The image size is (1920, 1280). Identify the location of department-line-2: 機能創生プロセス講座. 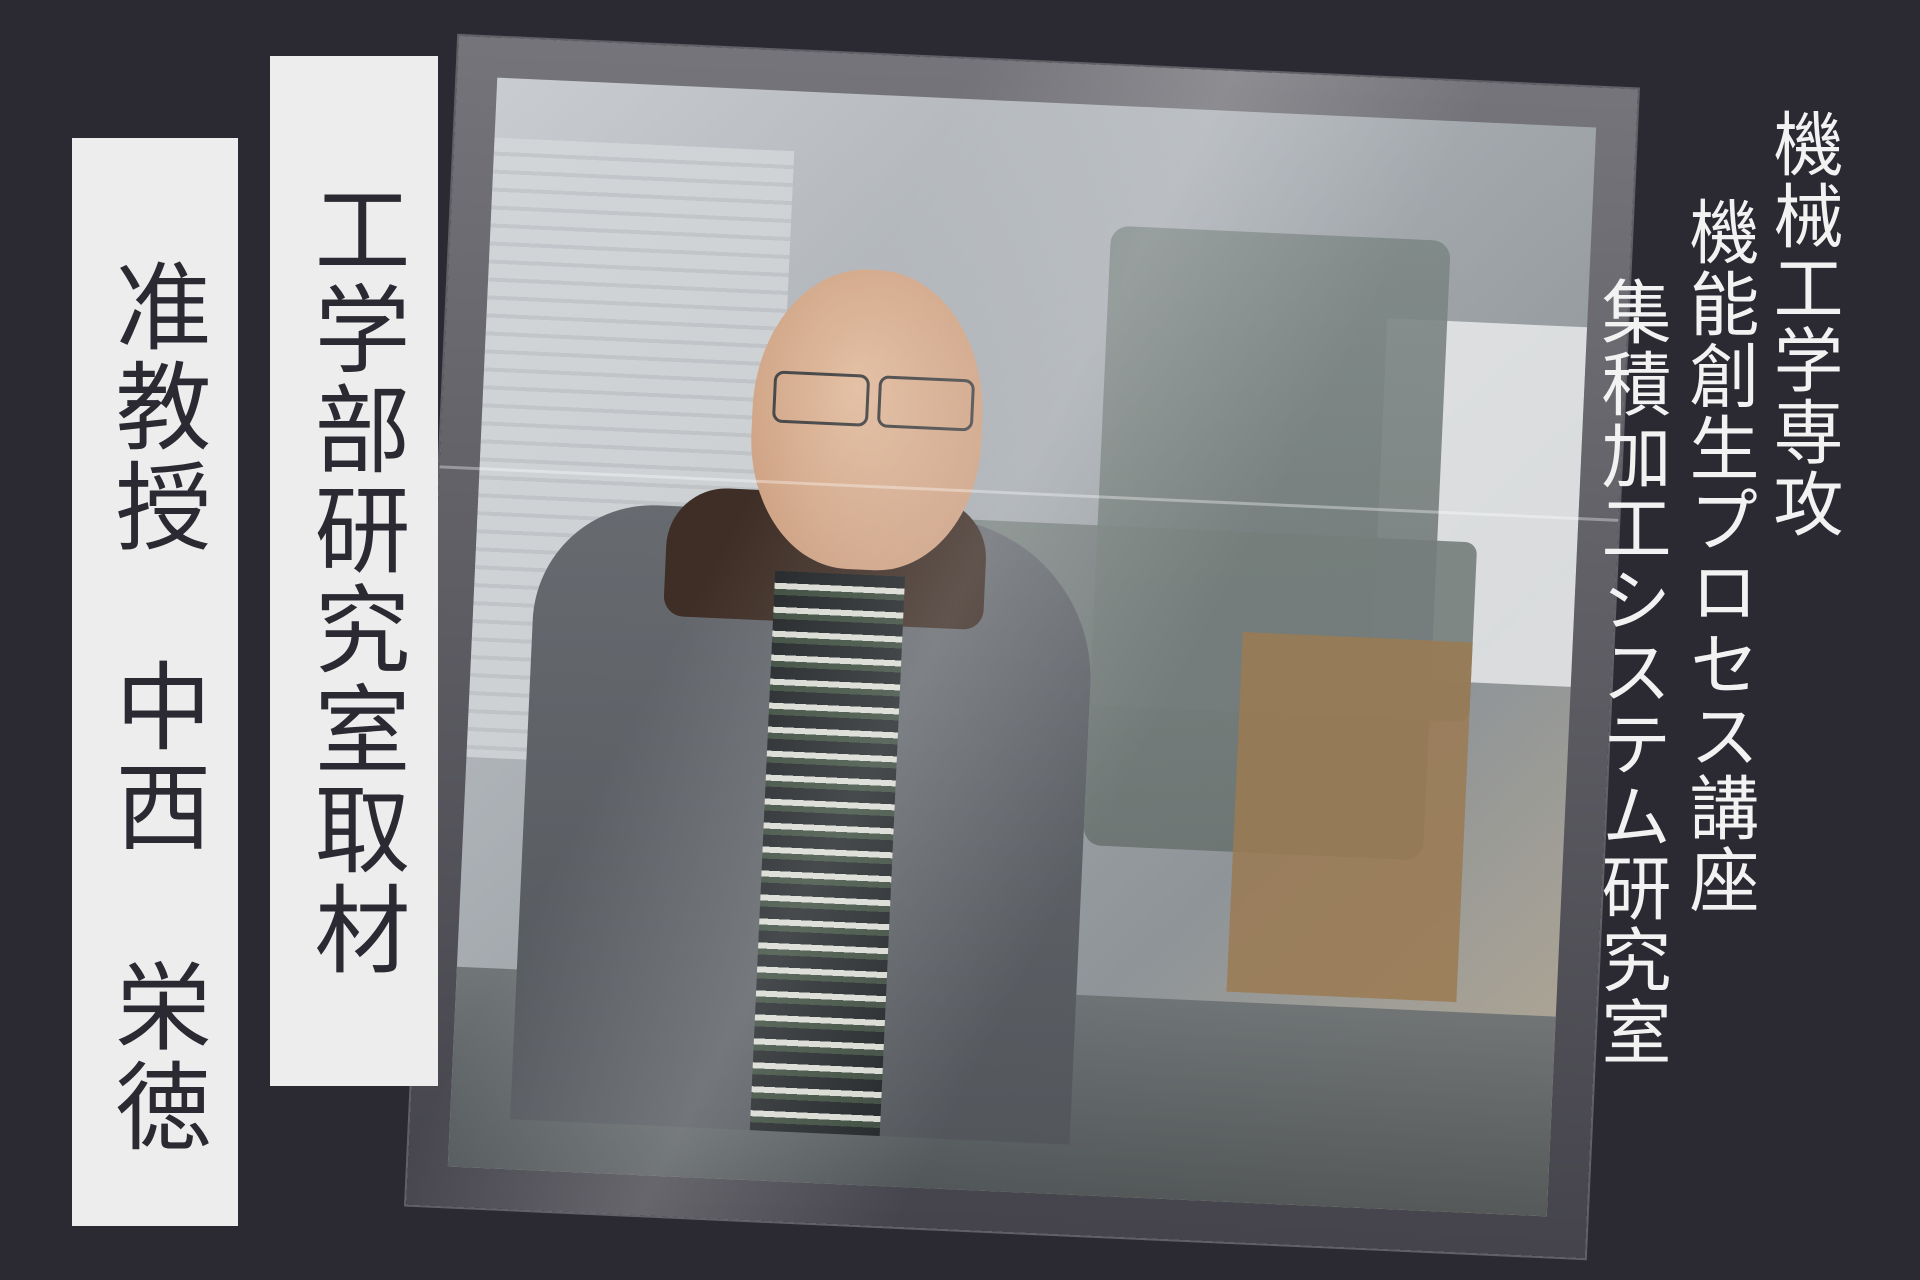
(1719, 556).